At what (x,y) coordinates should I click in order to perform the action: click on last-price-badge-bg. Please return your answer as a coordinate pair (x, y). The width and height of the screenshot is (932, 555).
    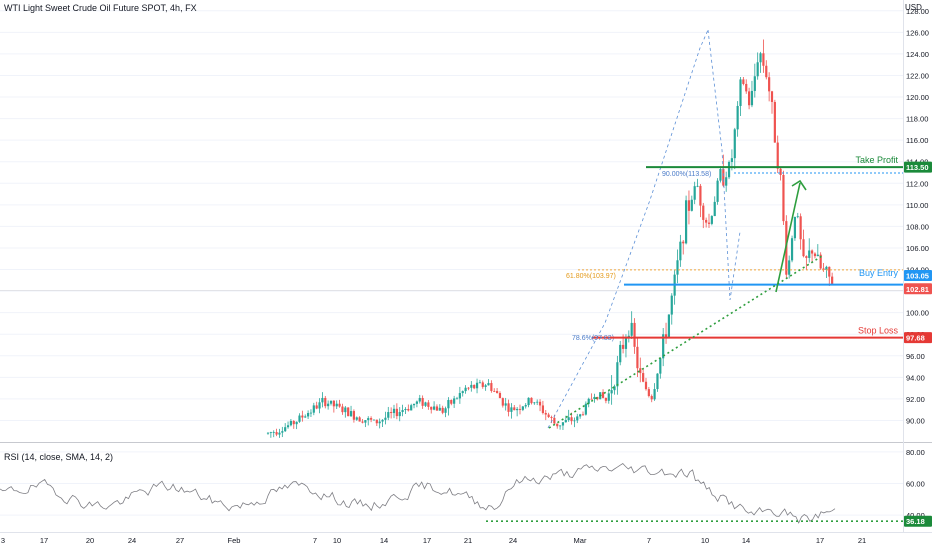
    Looking at the image, I should click on (918, 289).